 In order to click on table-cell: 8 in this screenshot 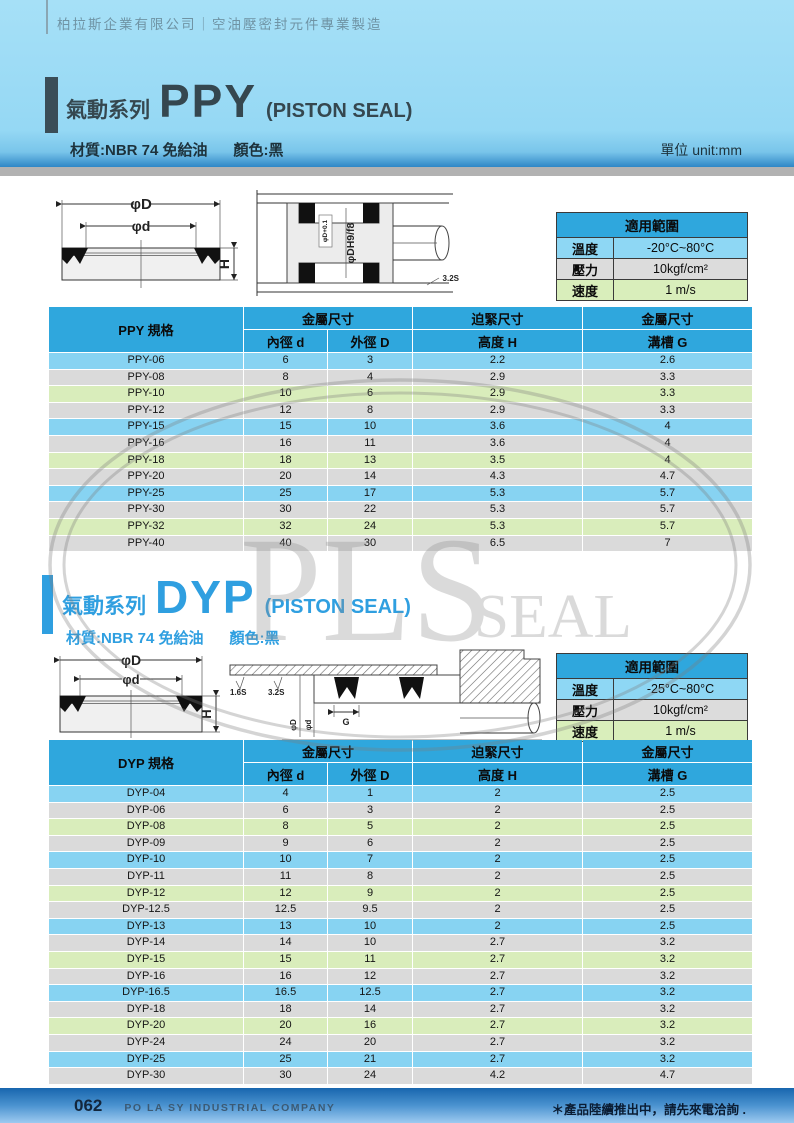, I will do `click(285, 827)`.